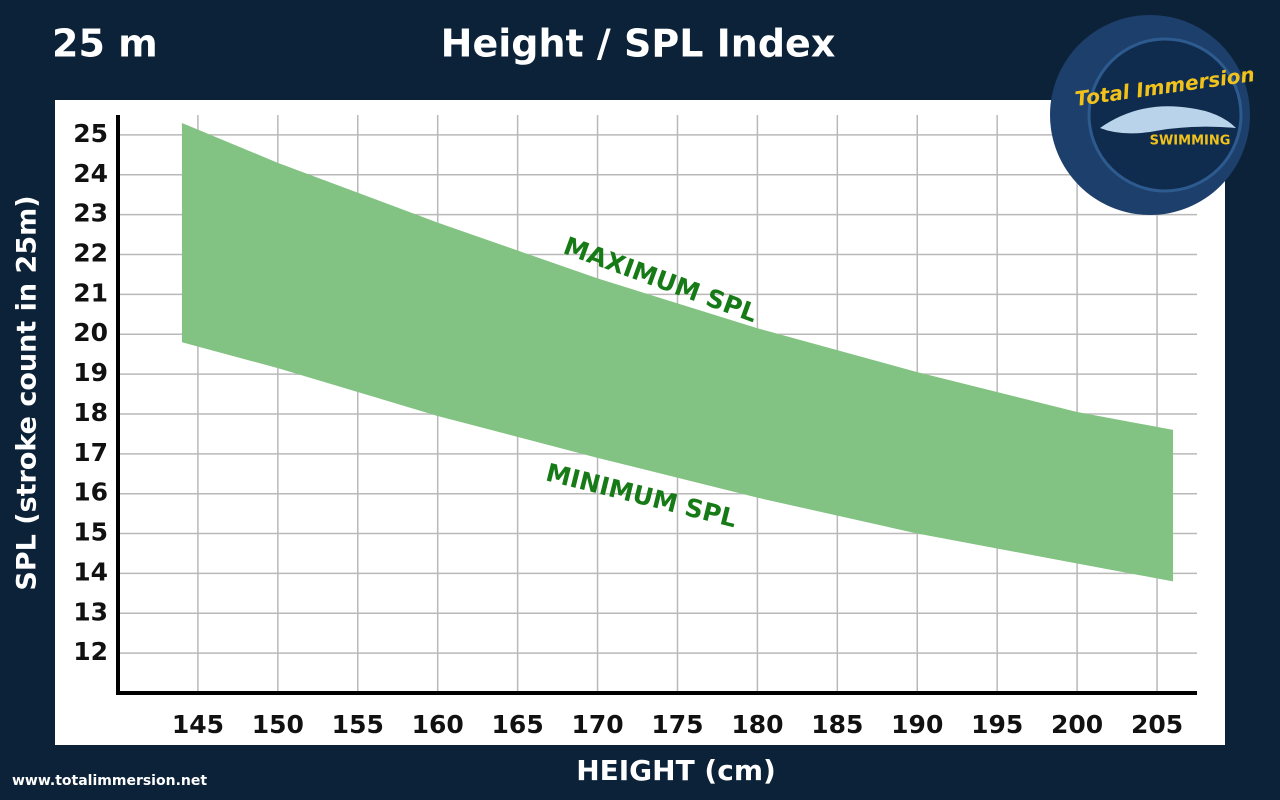 The width and height of the screenshot is (1280, 800). Describe the element at coordinates (677, 724) in the screenshot. I see `x-tick-label: 175` at that location.